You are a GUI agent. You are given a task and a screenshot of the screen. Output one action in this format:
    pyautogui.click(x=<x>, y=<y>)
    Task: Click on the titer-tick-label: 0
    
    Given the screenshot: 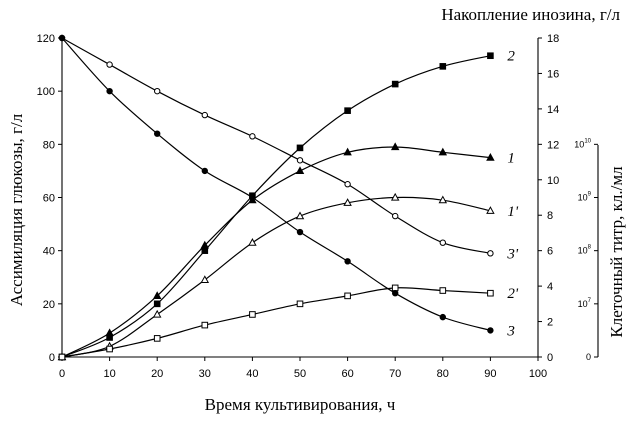 What is the action you would take?
    pyautogui.click(x=588, y=357)
    